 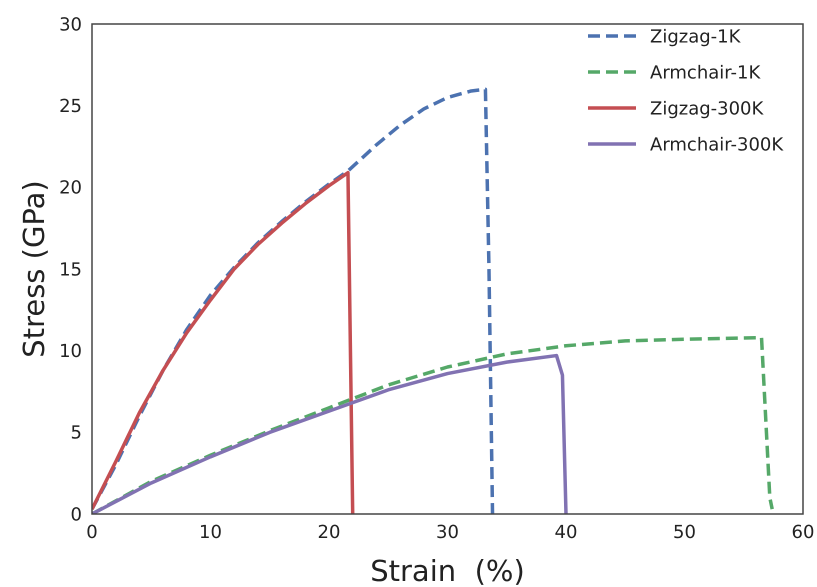 I want to click on legend-label: Zigzag-1K, so click(x=696, y=37).